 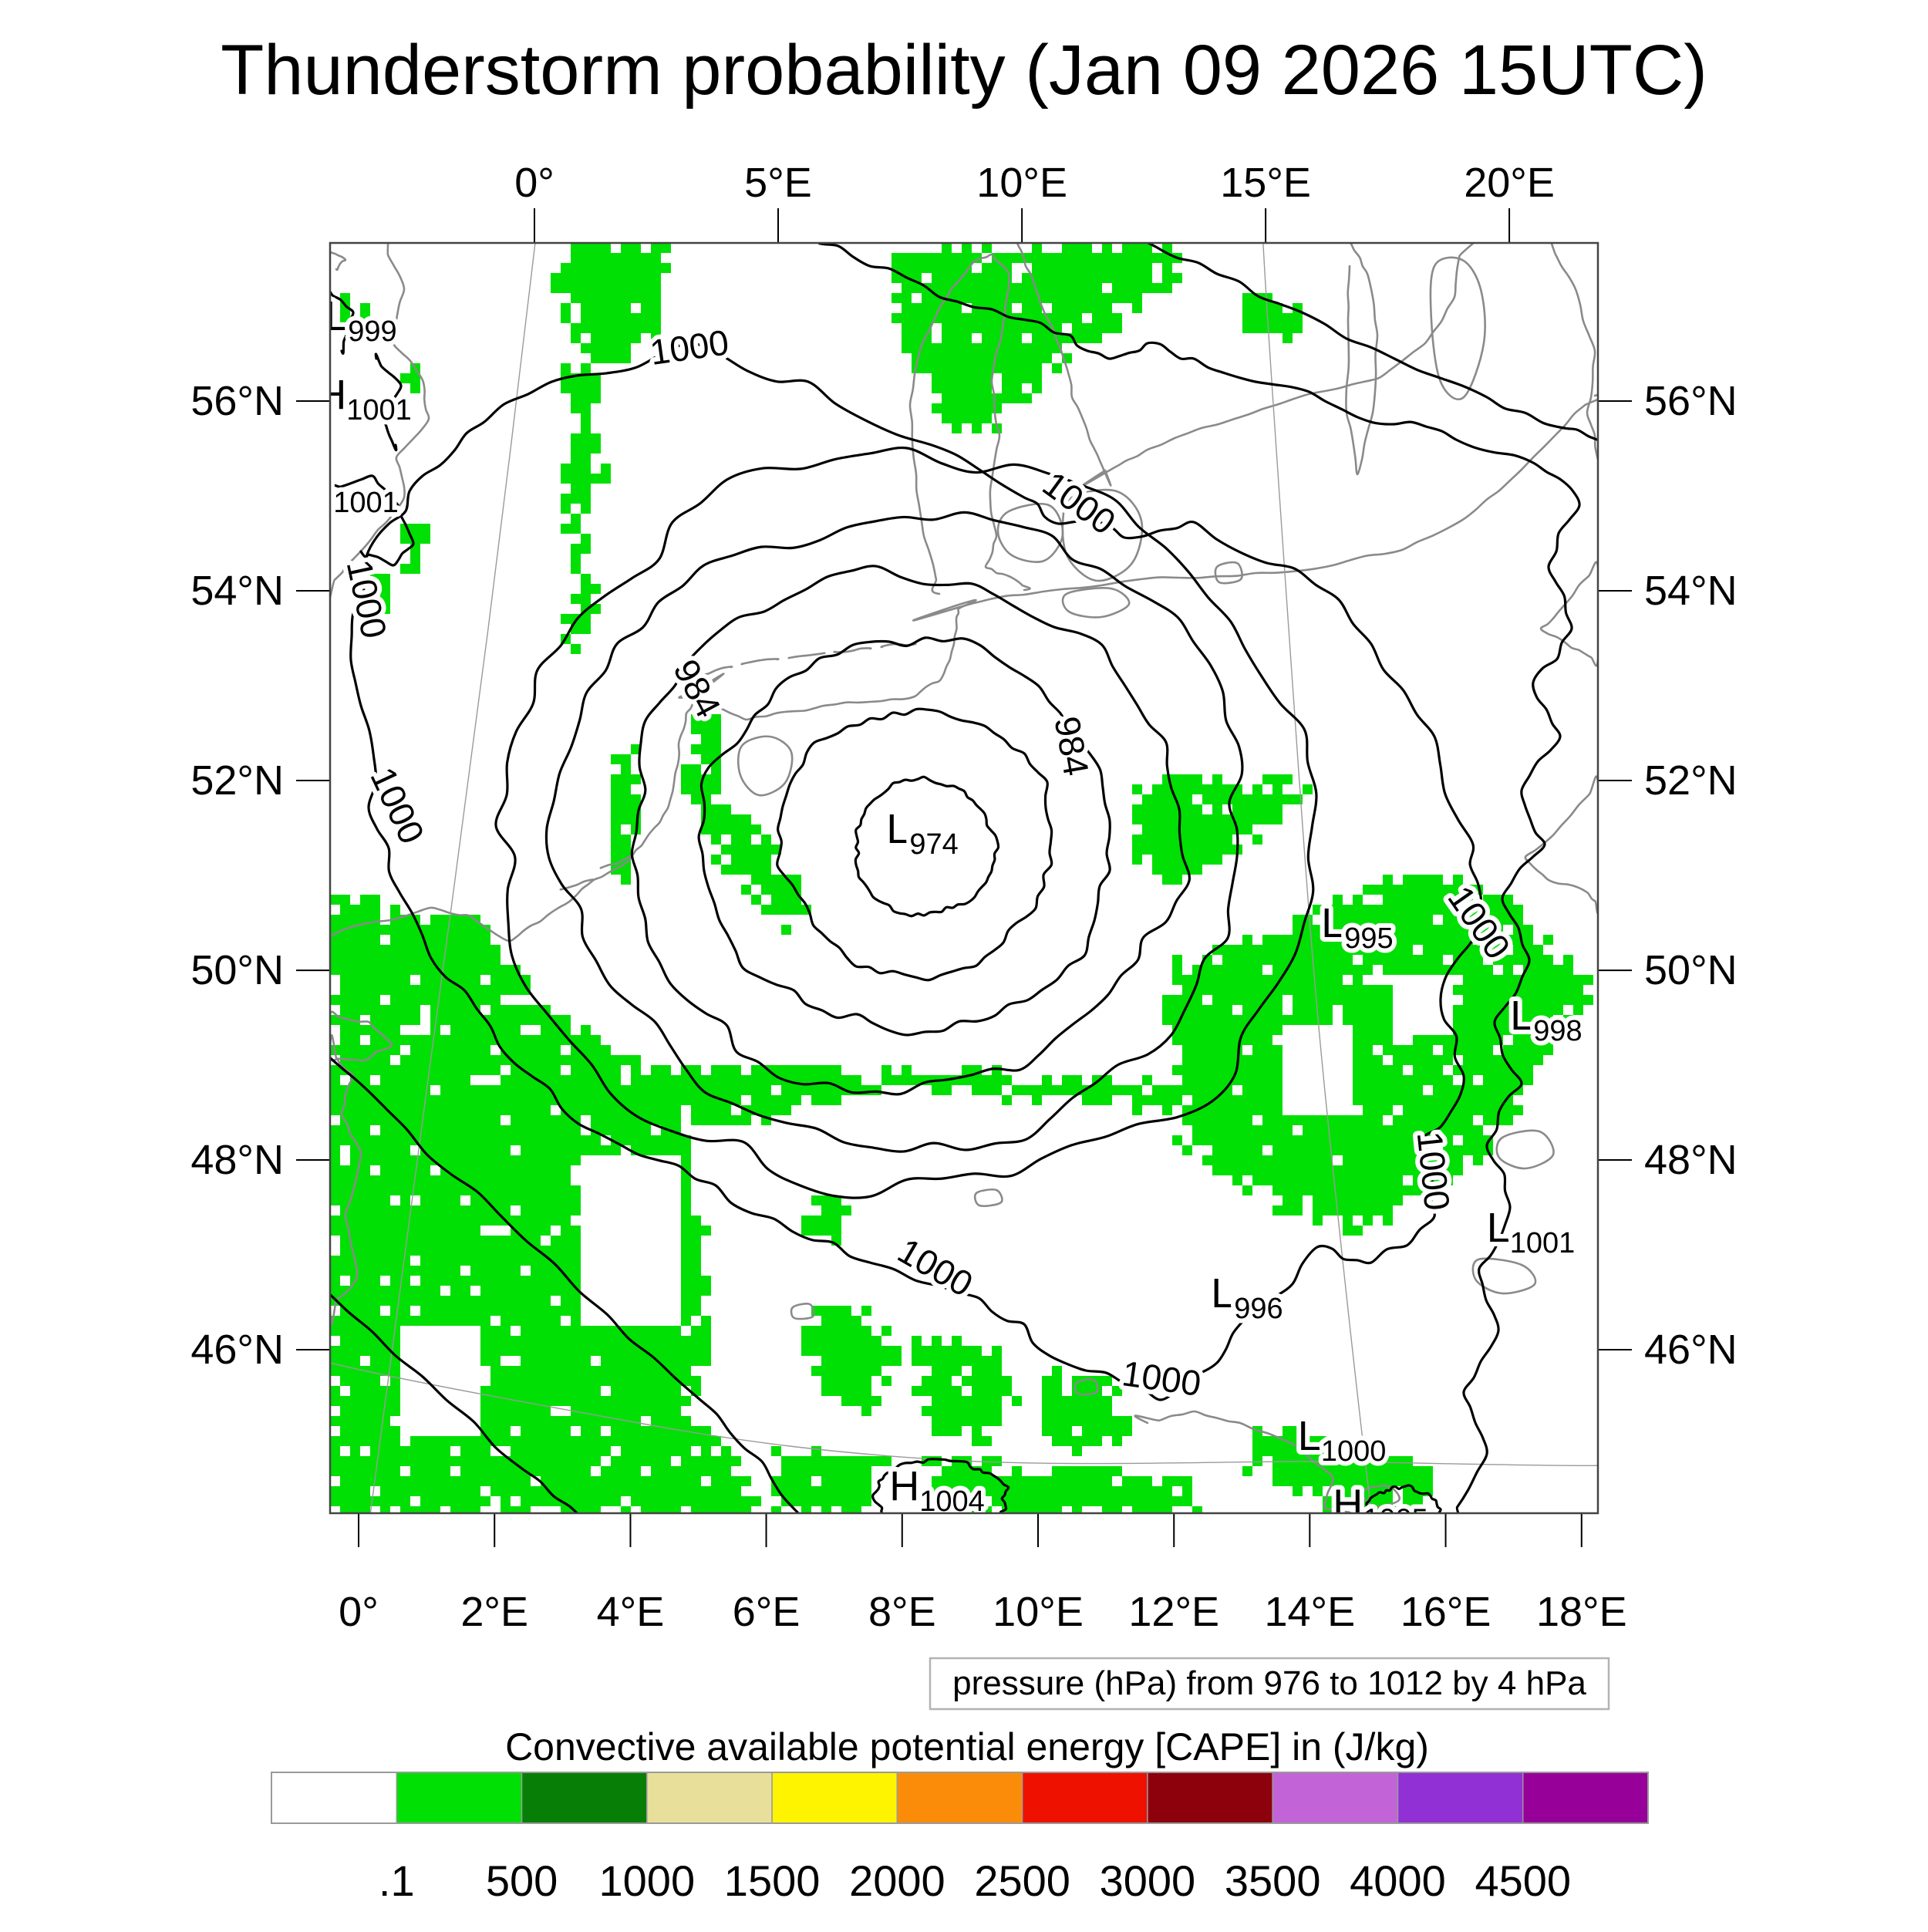 I want to click on pressure-center-label: L998, so click(x=1546, y=1020).